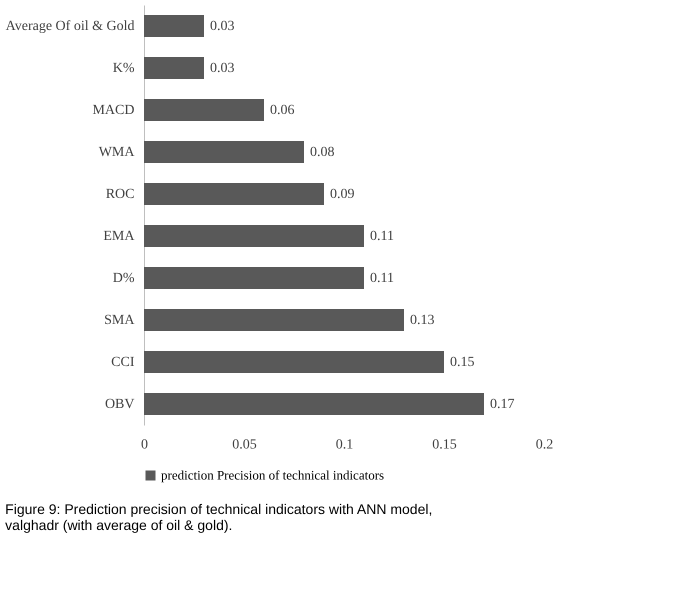  Describe the element at coordinates (120, 194) in the screenshot. I see `y-tick-label: ROC` at that location.